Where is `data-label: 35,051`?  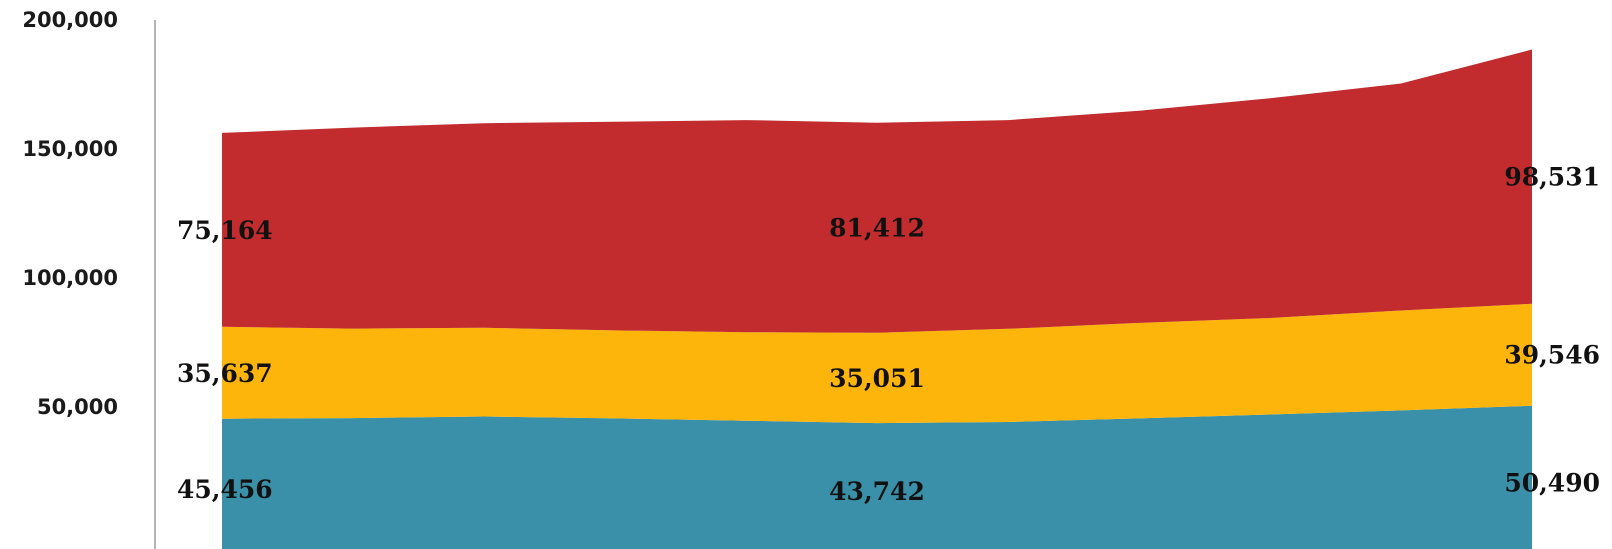 data-label: 35,051 is located at coordinates (877, 378).